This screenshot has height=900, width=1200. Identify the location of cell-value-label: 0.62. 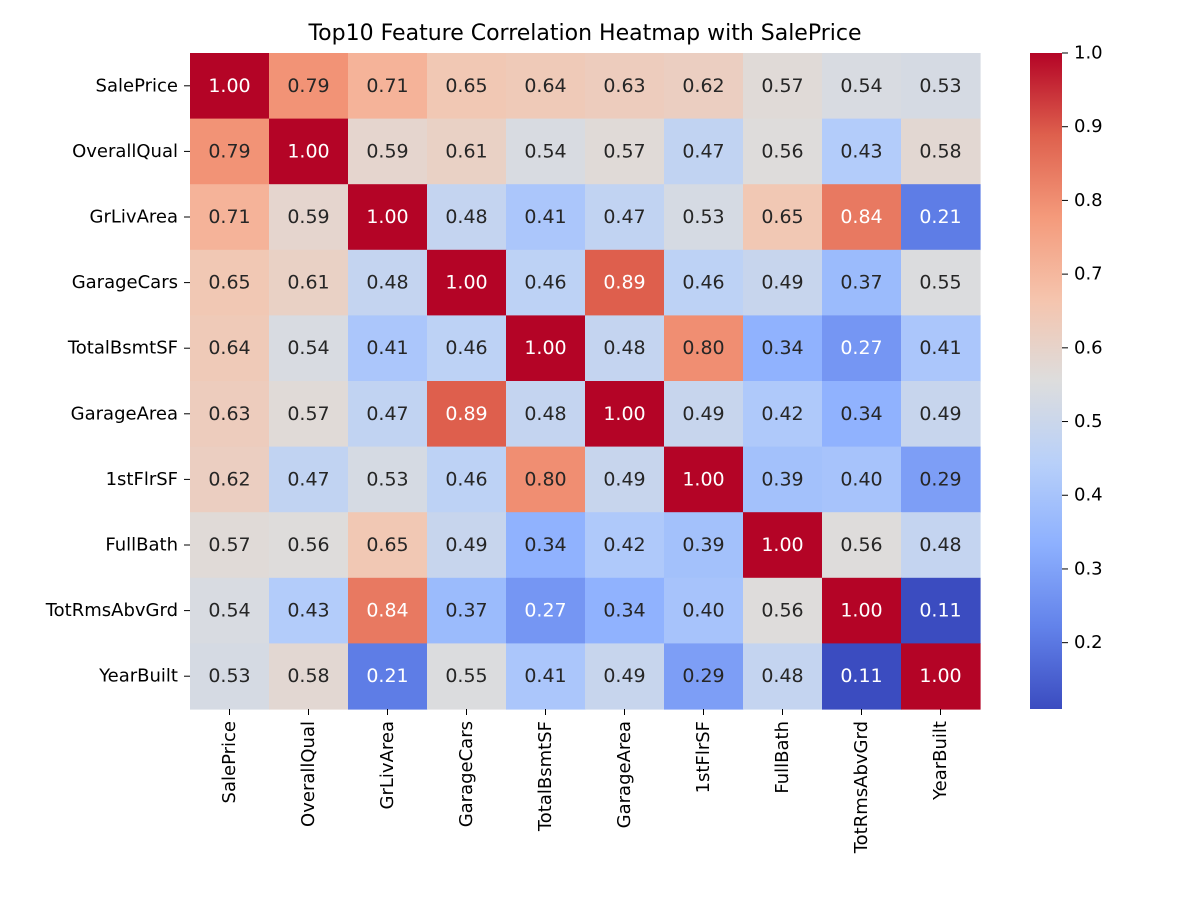
(229, 479).